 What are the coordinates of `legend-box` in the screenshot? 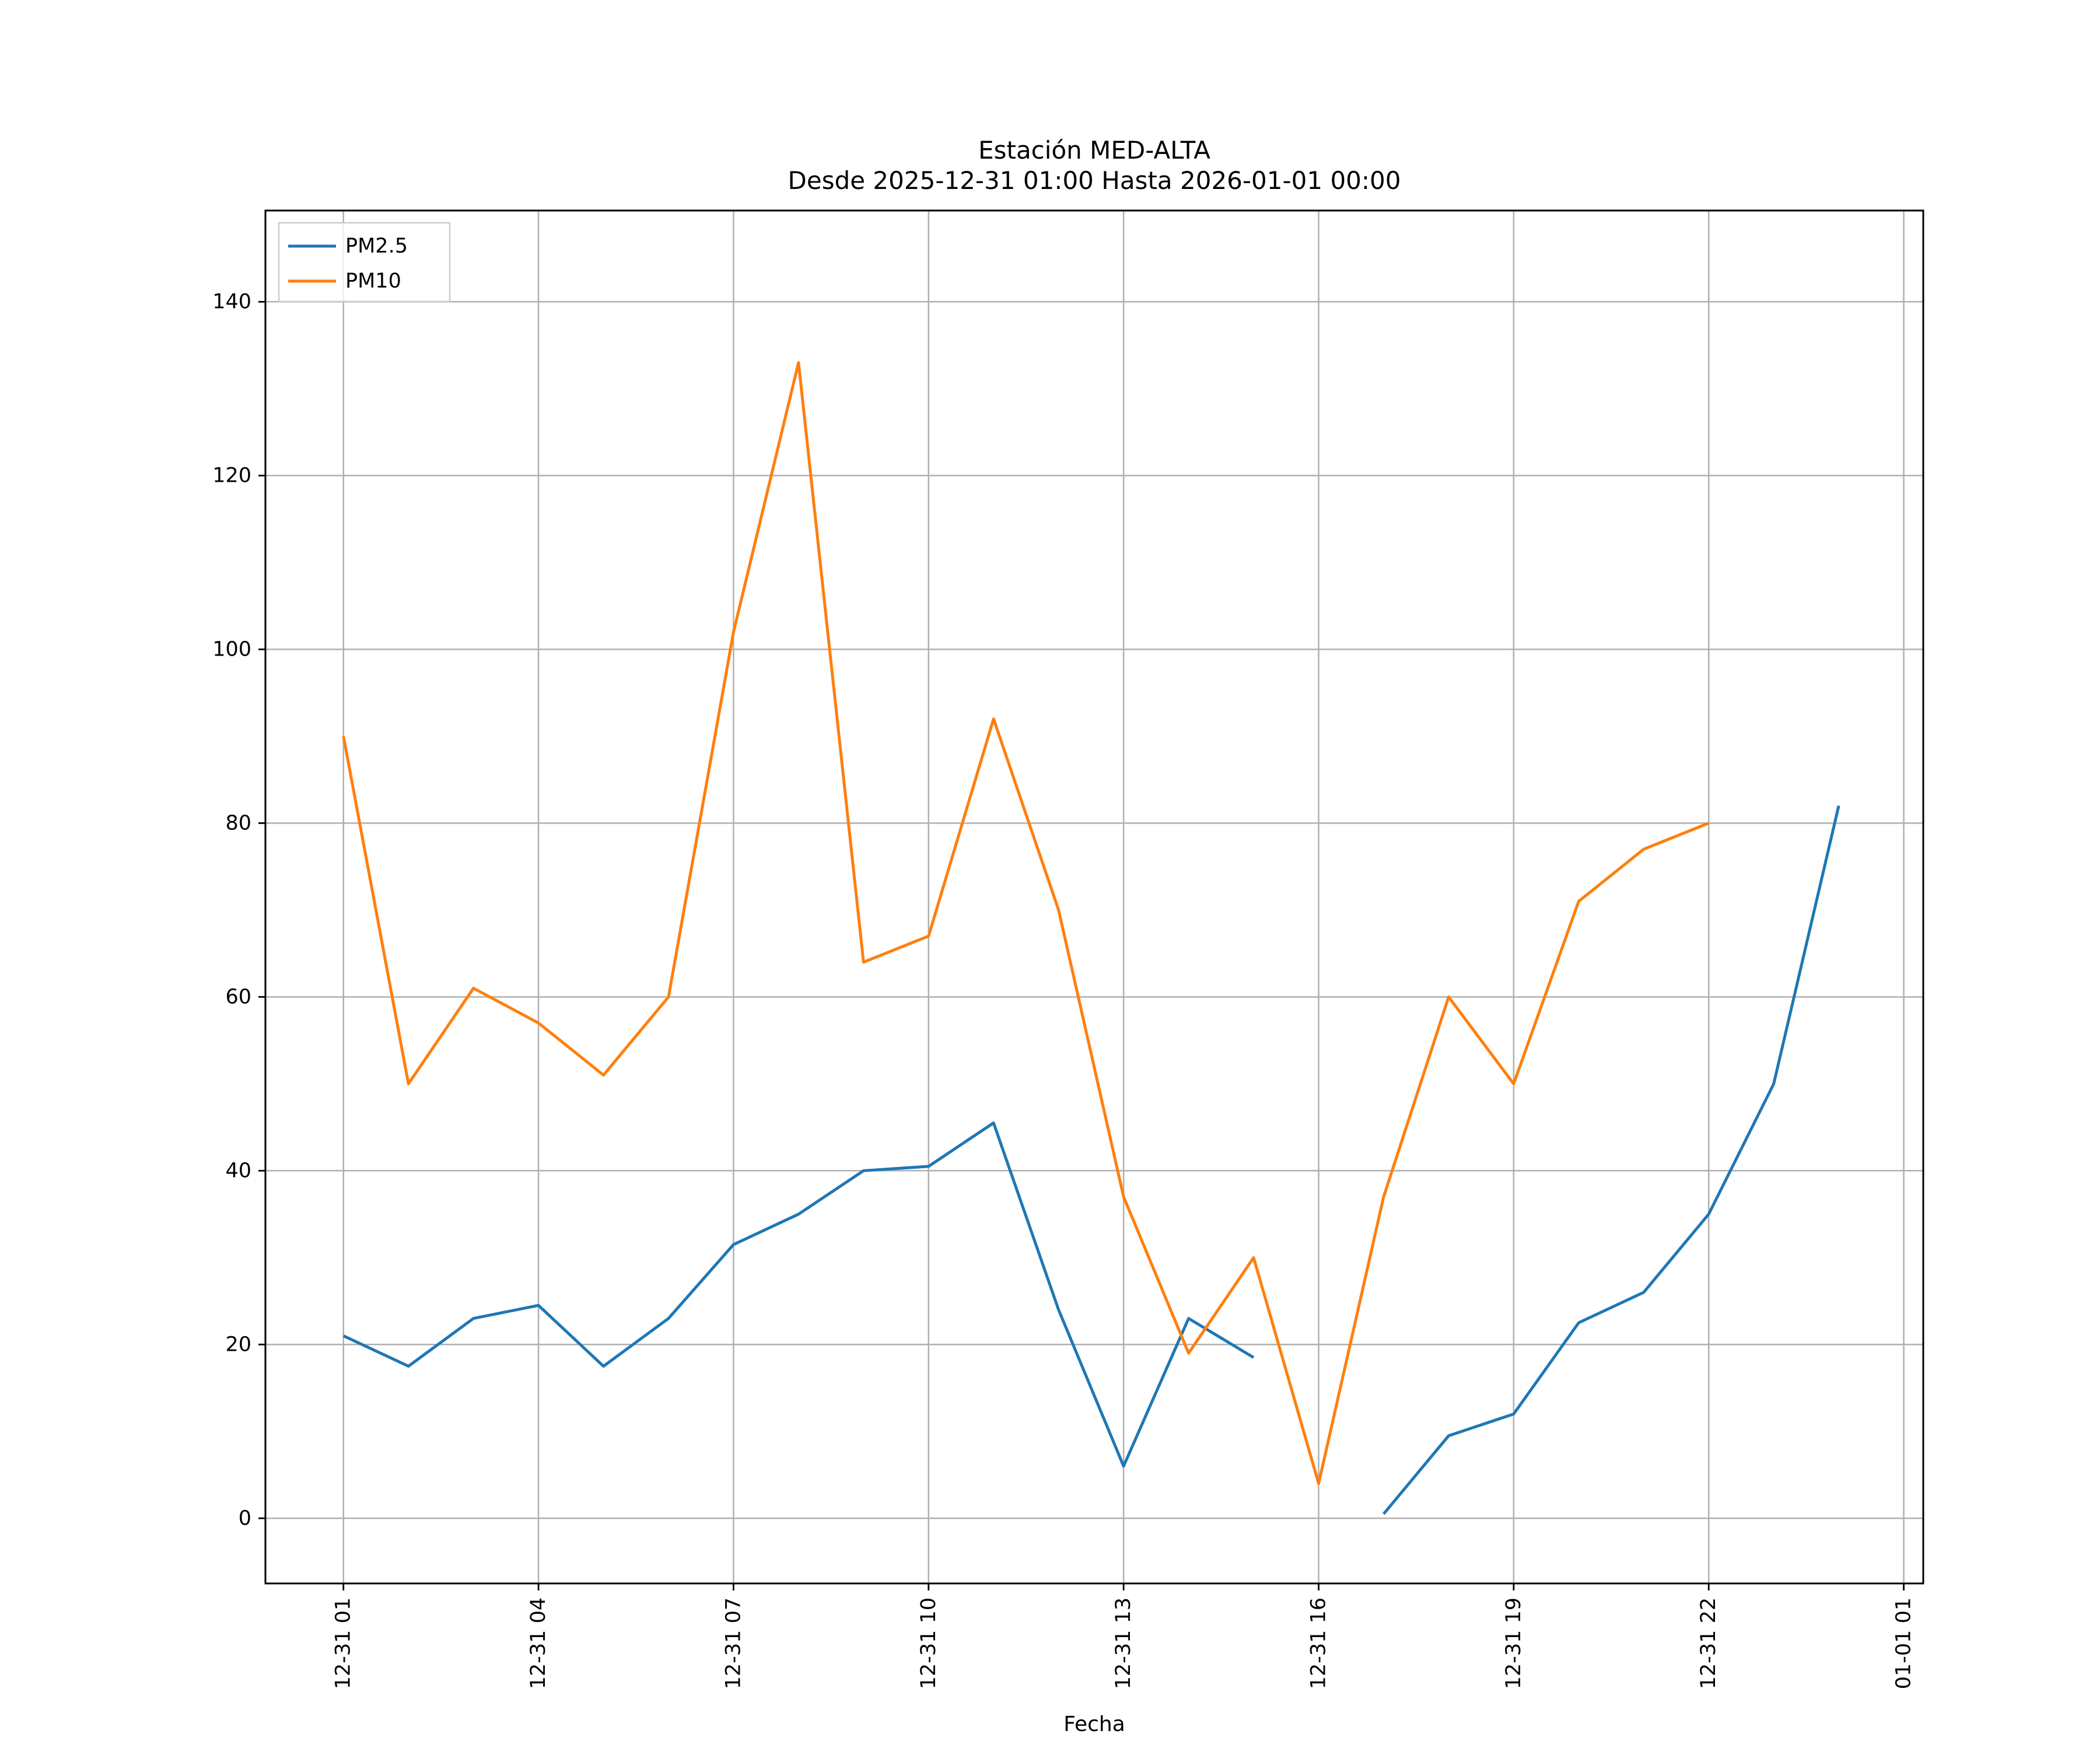 It's located at (364, 262).